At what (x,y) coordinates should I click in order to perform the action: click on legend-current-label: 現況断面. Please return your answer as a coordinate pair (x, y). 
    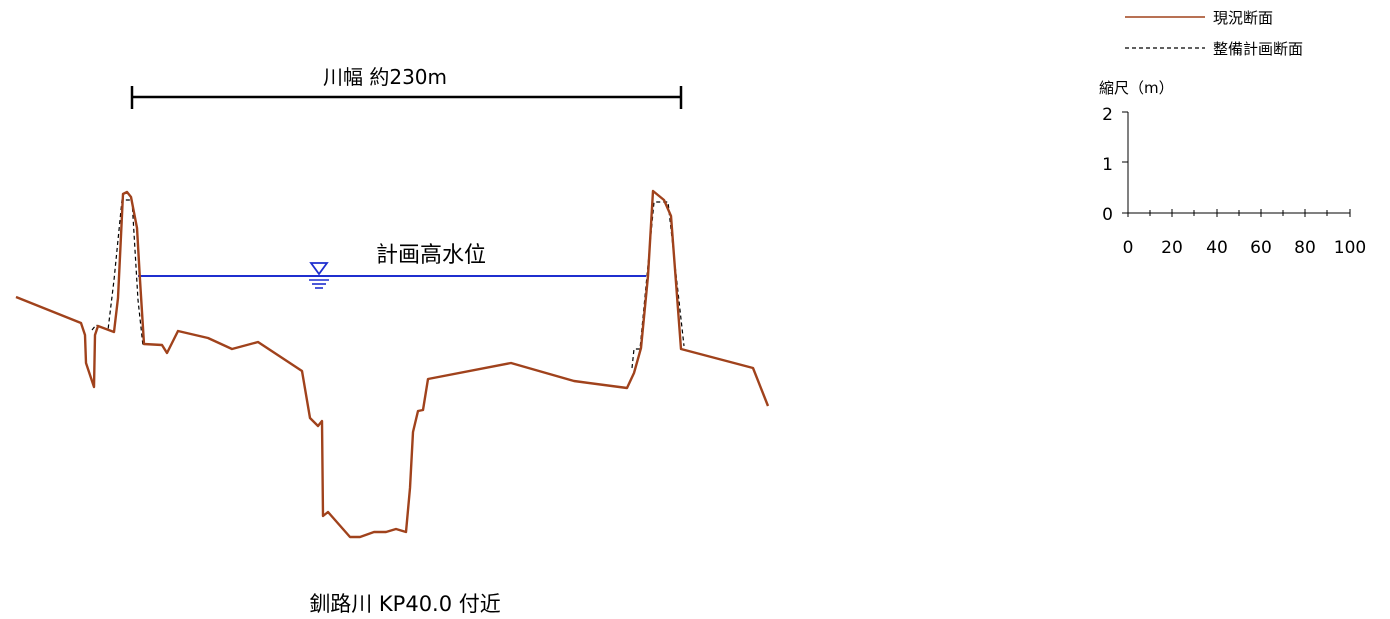
    Looking at the image, I should click on (1243, 18).